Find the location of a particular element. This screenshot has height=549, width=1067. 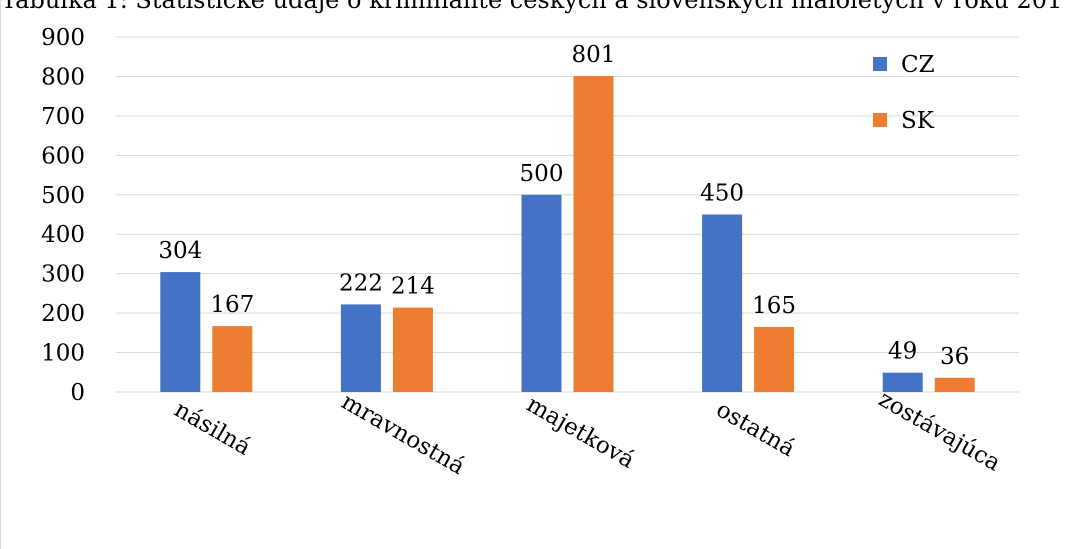

data-label: 500 is located at coordinates (542, 174).